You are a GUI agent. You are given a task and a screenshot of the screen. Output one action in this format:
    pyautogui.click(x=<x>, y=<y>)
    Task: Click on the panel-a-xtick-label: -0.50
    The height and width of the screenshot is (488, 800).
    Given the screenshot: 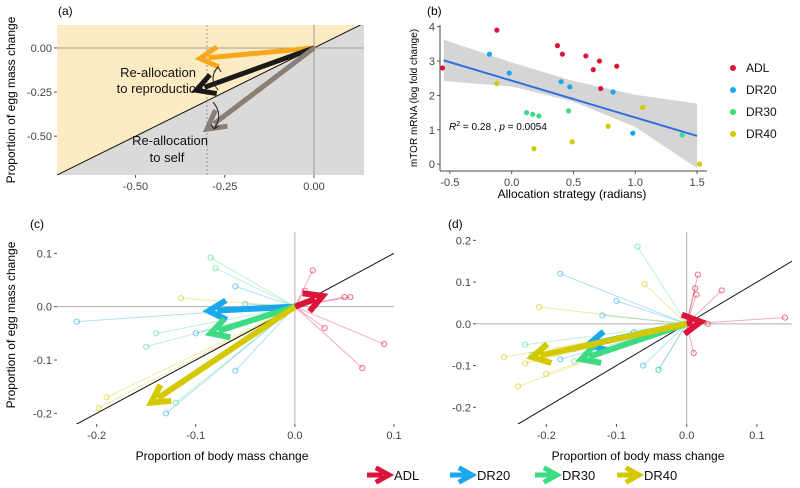 What is the action you would take?
    pyautogui.click(x=135, y=187)
    